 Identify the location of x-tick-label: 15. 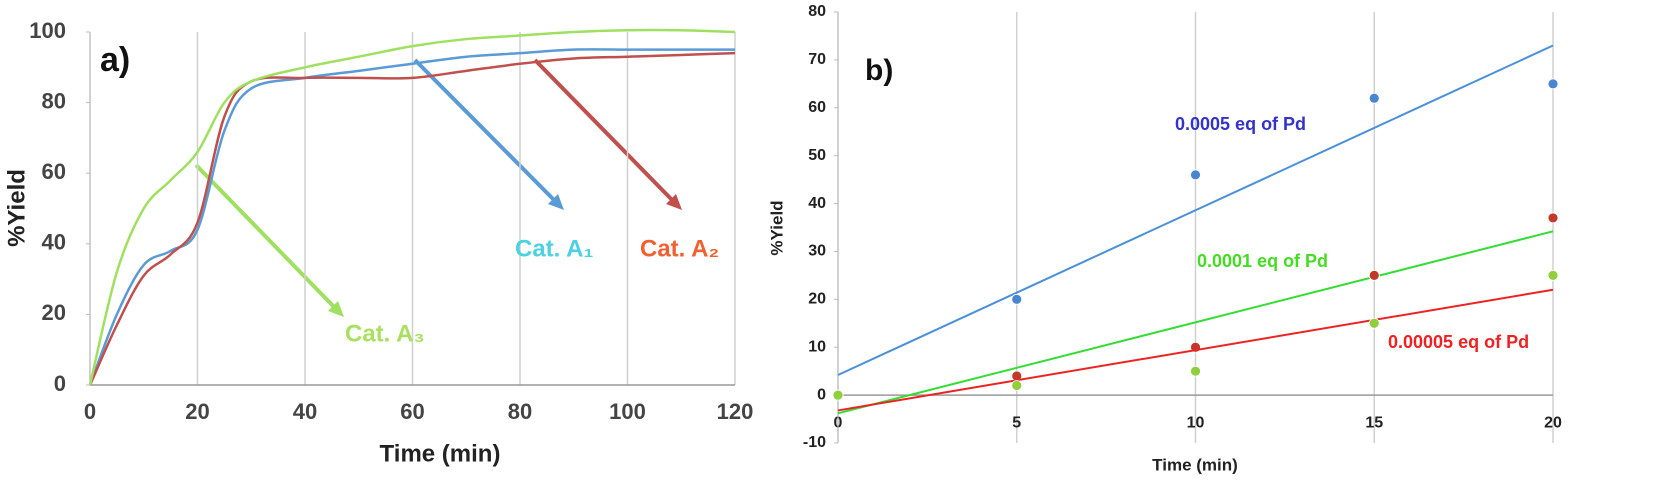
(1374, 422).